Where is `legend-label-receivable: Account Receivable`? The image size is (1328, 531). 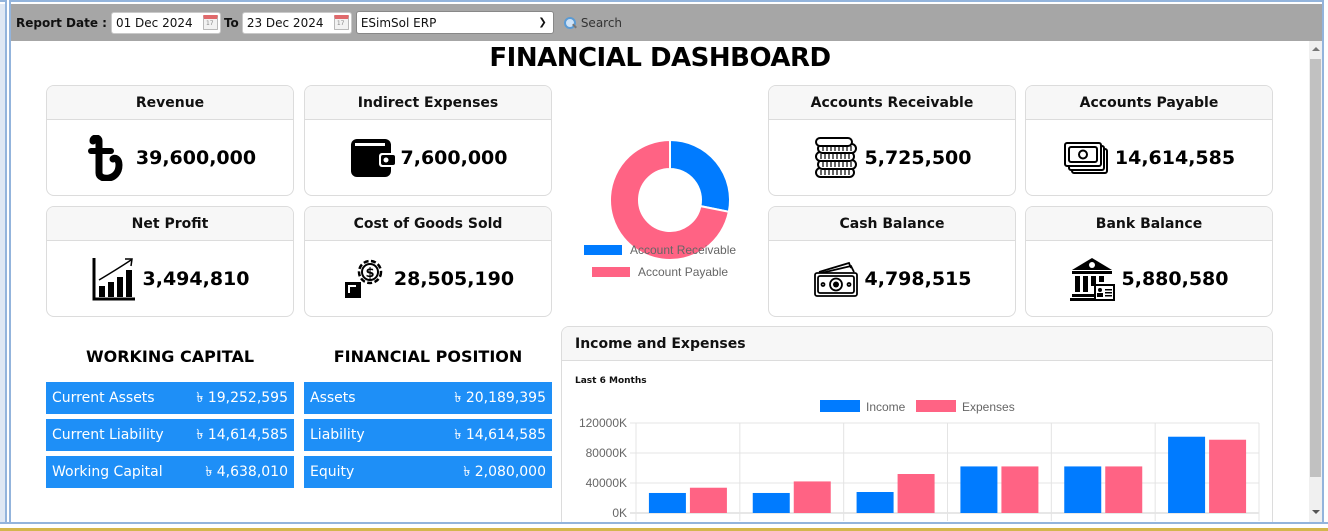 legend-label-receivable: Account Receivable is located at coordinates (683, 250).